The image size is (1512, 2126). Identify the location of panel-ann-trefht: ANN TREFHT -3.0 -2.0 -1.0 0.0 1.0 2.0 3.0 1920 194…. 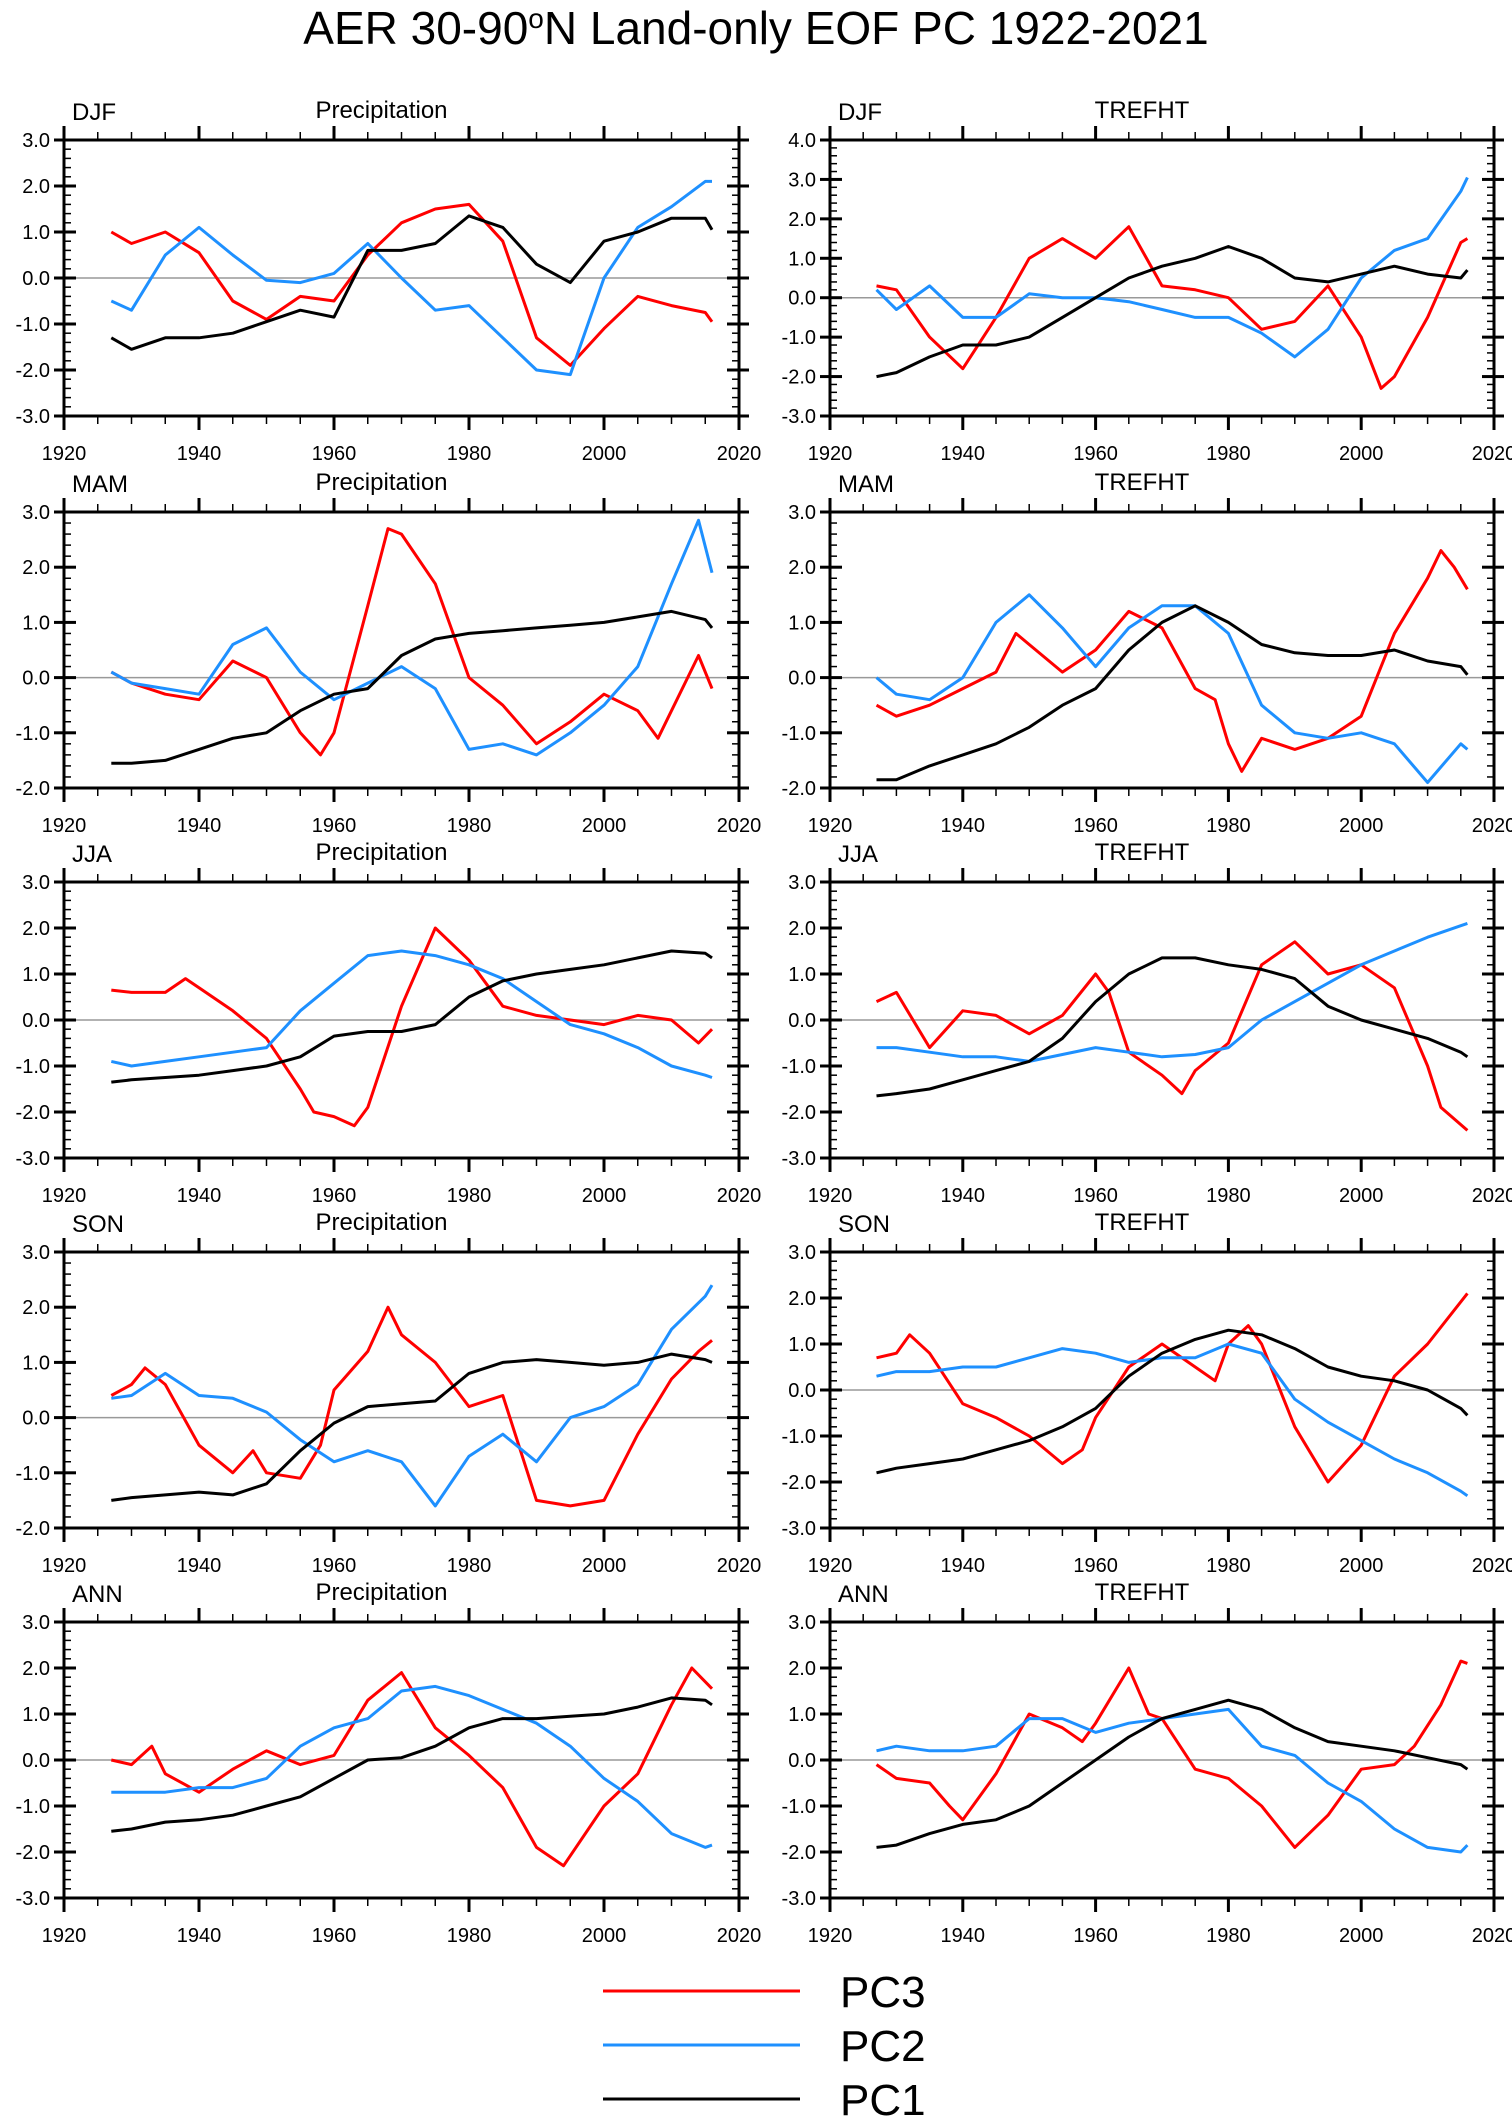
(1147, 1763).